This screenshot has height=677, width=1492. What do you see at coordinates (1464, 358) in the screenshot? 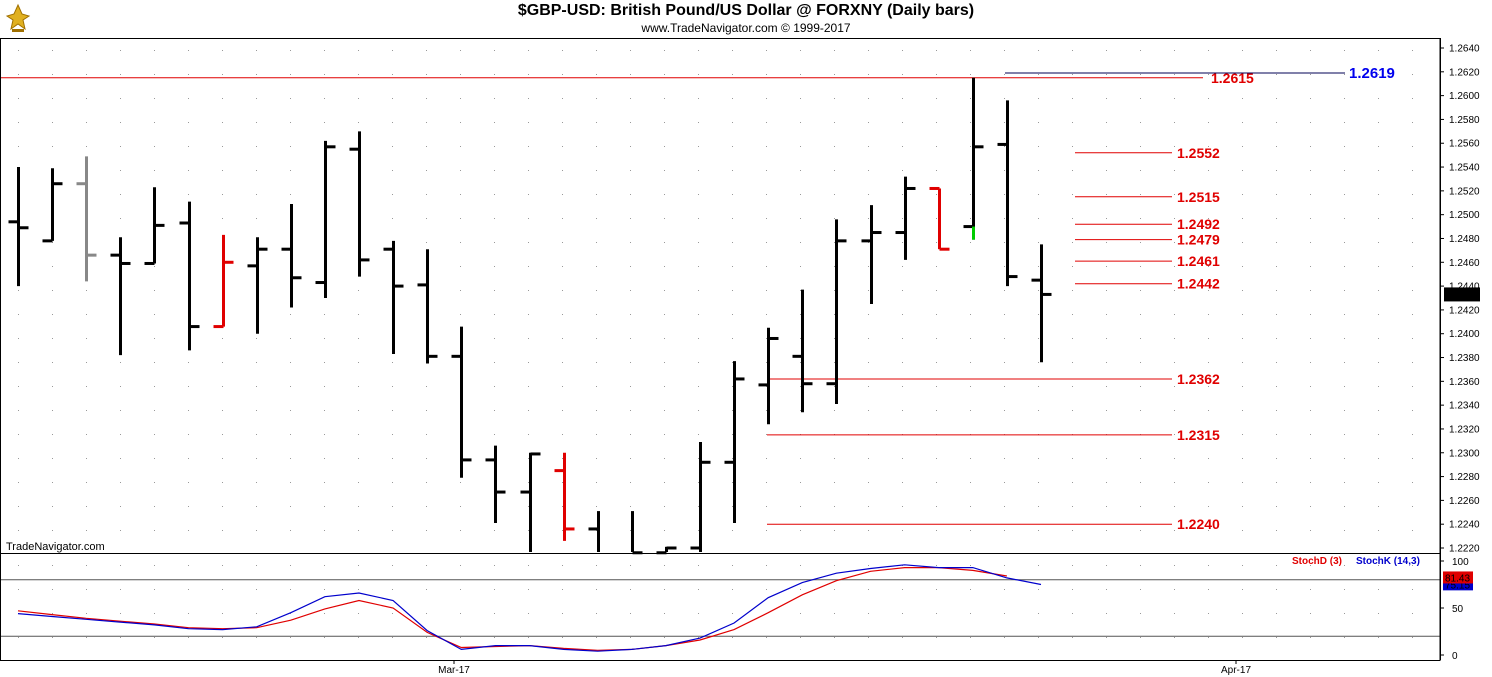
I see `y-tick-label: 1.2380` at bounding box center [1464, 358].